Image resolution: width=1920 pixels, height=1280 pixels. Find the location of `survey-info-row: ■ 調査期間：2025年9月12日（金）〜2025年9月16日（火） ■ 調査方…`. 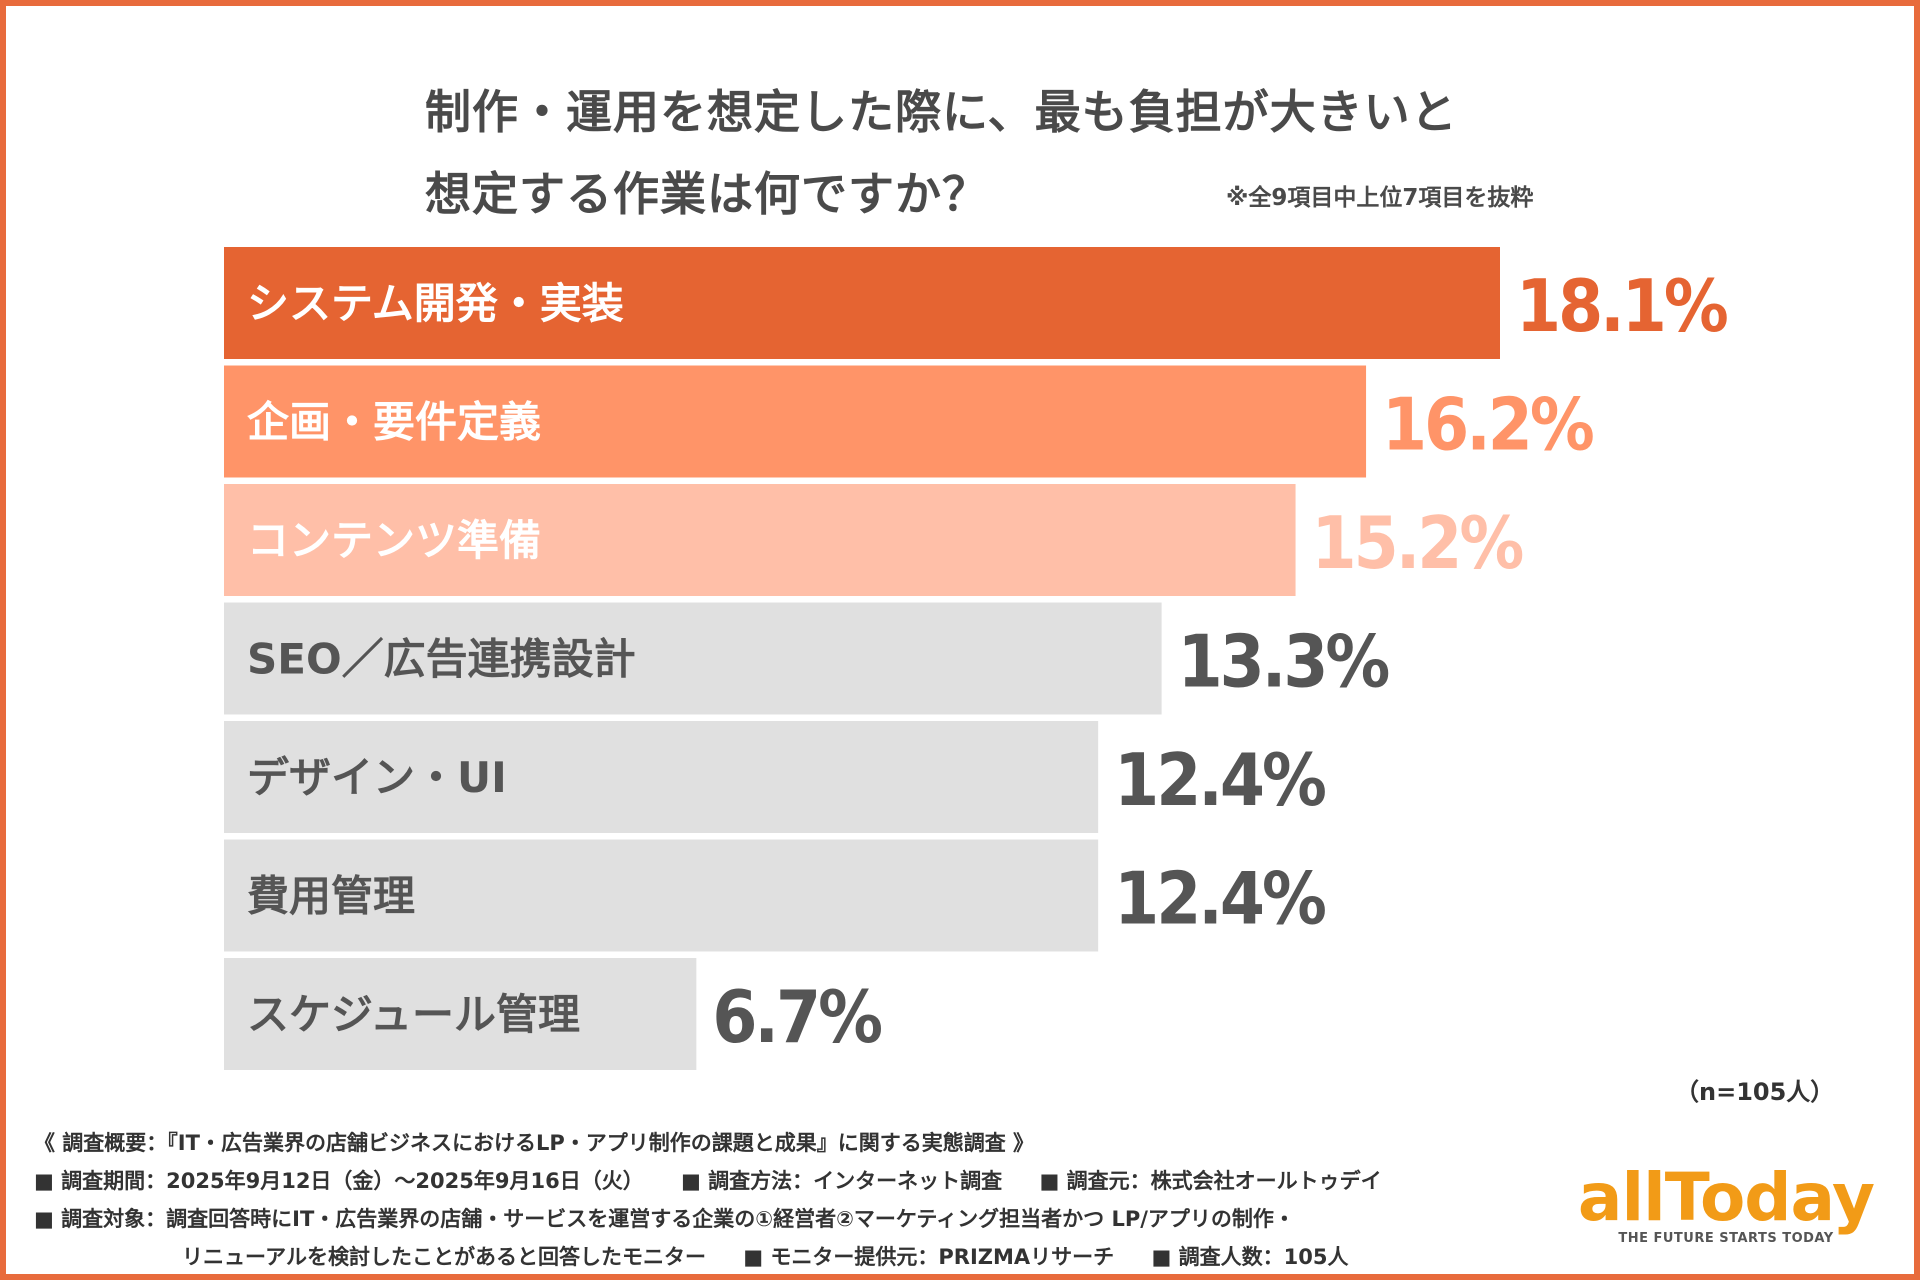

survey-info-row: ■ 調査期間：2025年9月12日（金）〜2025年9月16日（火） ■ 調査方… is located at coordinates (708, 1181).